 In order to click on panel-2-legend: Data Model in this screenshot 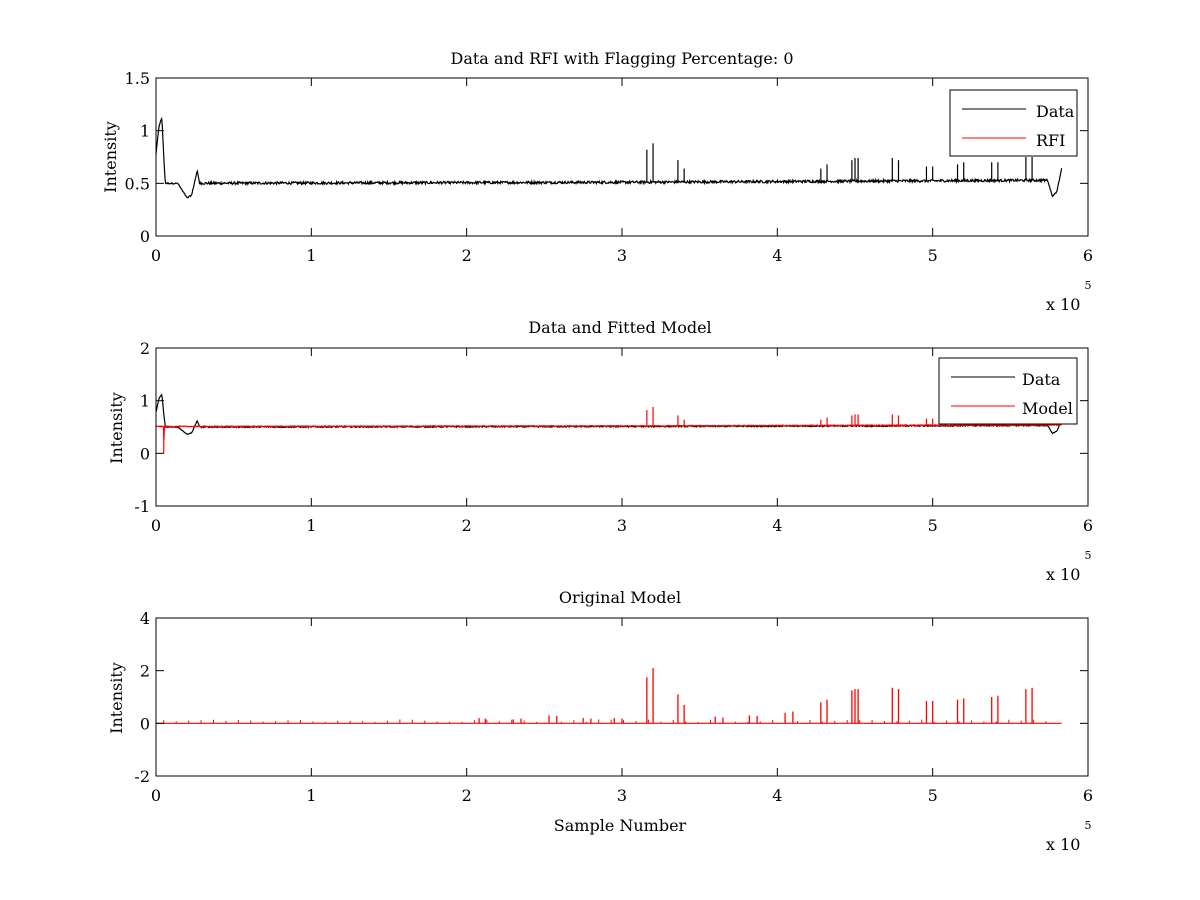, I will do `click(1008, 391)`.